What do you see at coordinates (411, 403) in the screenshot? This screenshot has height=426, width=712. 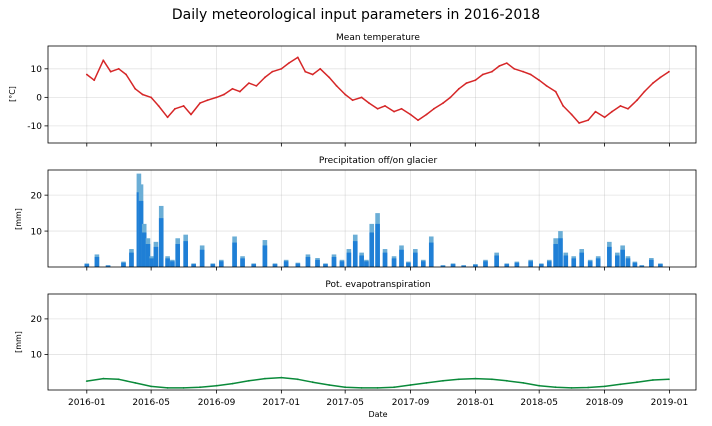 I see `x-tick-label: 2017-09` at bounding box center [411, 403].